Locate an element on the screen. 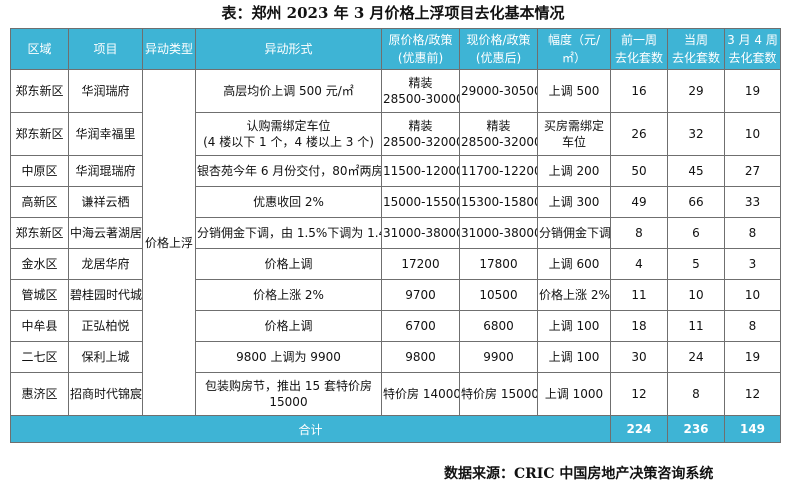 The image size is (786, 487). cell-orig: 15000-15500 is located at coordinates (420, 202).